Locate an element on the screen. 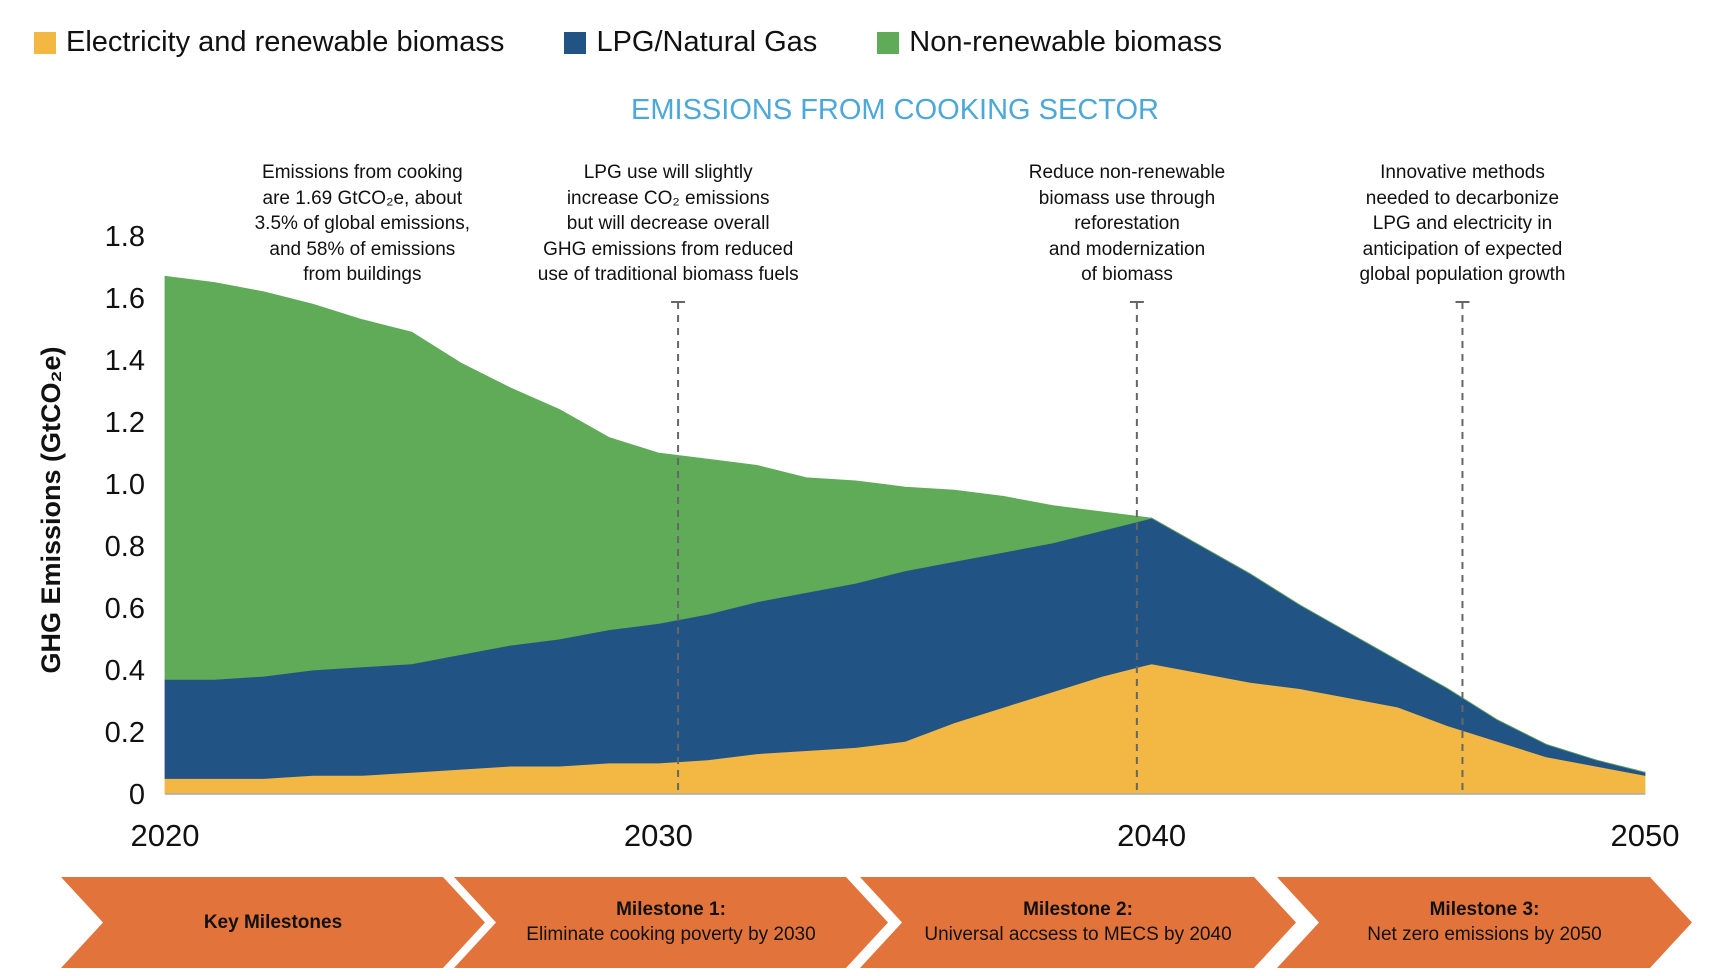  y-tick-label: 0 is located at coordinates (137, 795).